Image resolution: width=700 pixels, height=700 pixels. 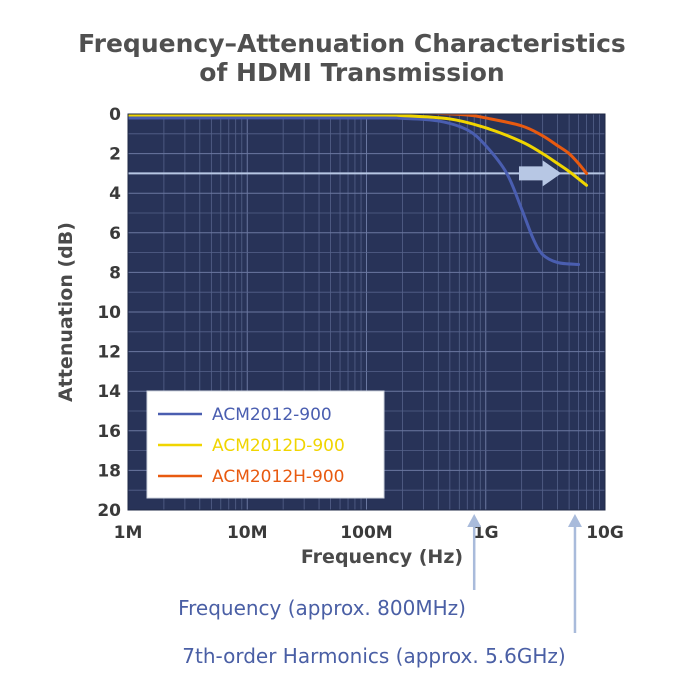 I want to click on y-tick-label: 4, so click(x=115, y=194).